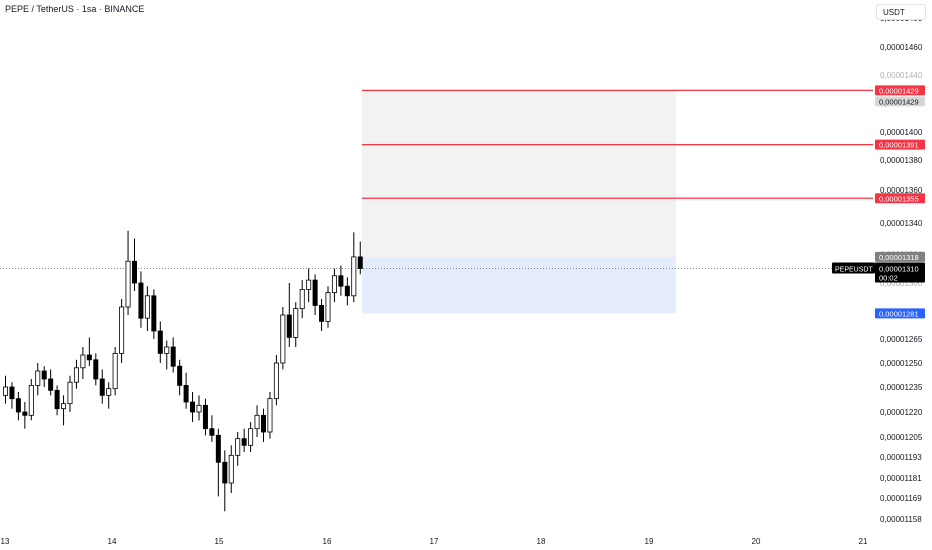 Image resolution: width=932 pixels, height=550 pixels. I want to click on price-tick-label: 0,00001340, so click(901, 223).